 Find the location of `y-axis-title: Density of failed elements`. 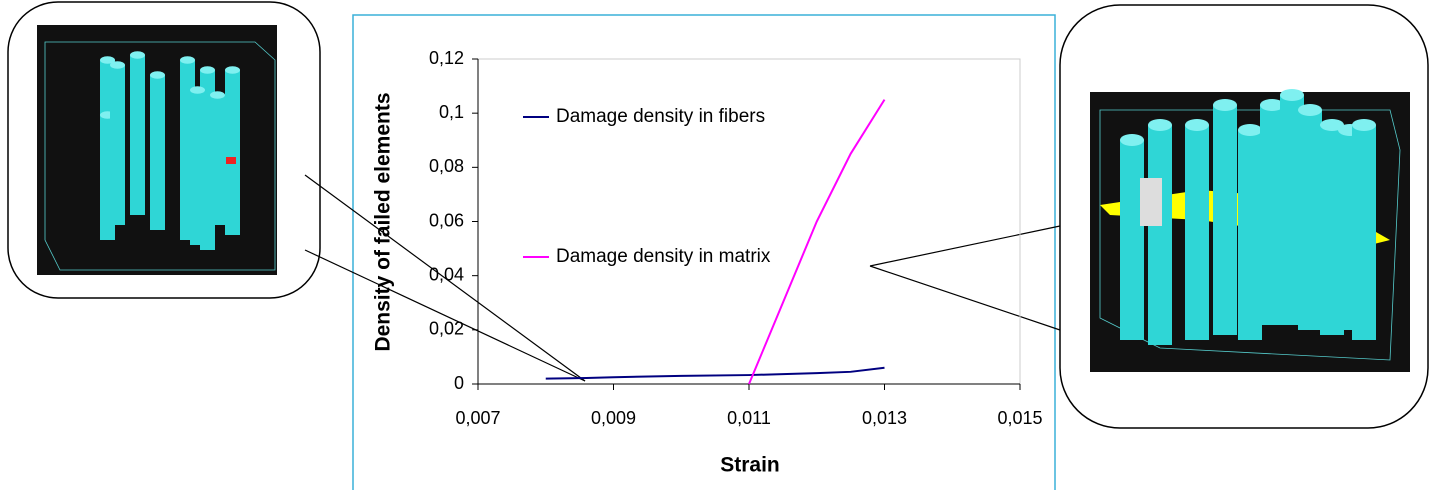

y-axis-title: Density of failed elements is located at coordinates (383, 221).